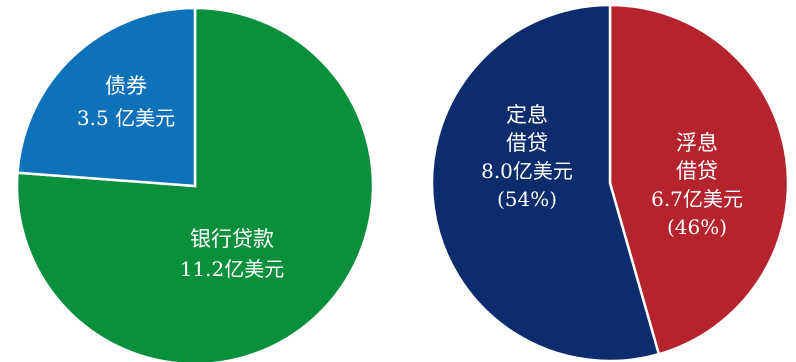  Describe the element at coordinates (232, 239) in the screenshot. I see `pie1-slice-1-label-line-1: 银行贷款` at that location.